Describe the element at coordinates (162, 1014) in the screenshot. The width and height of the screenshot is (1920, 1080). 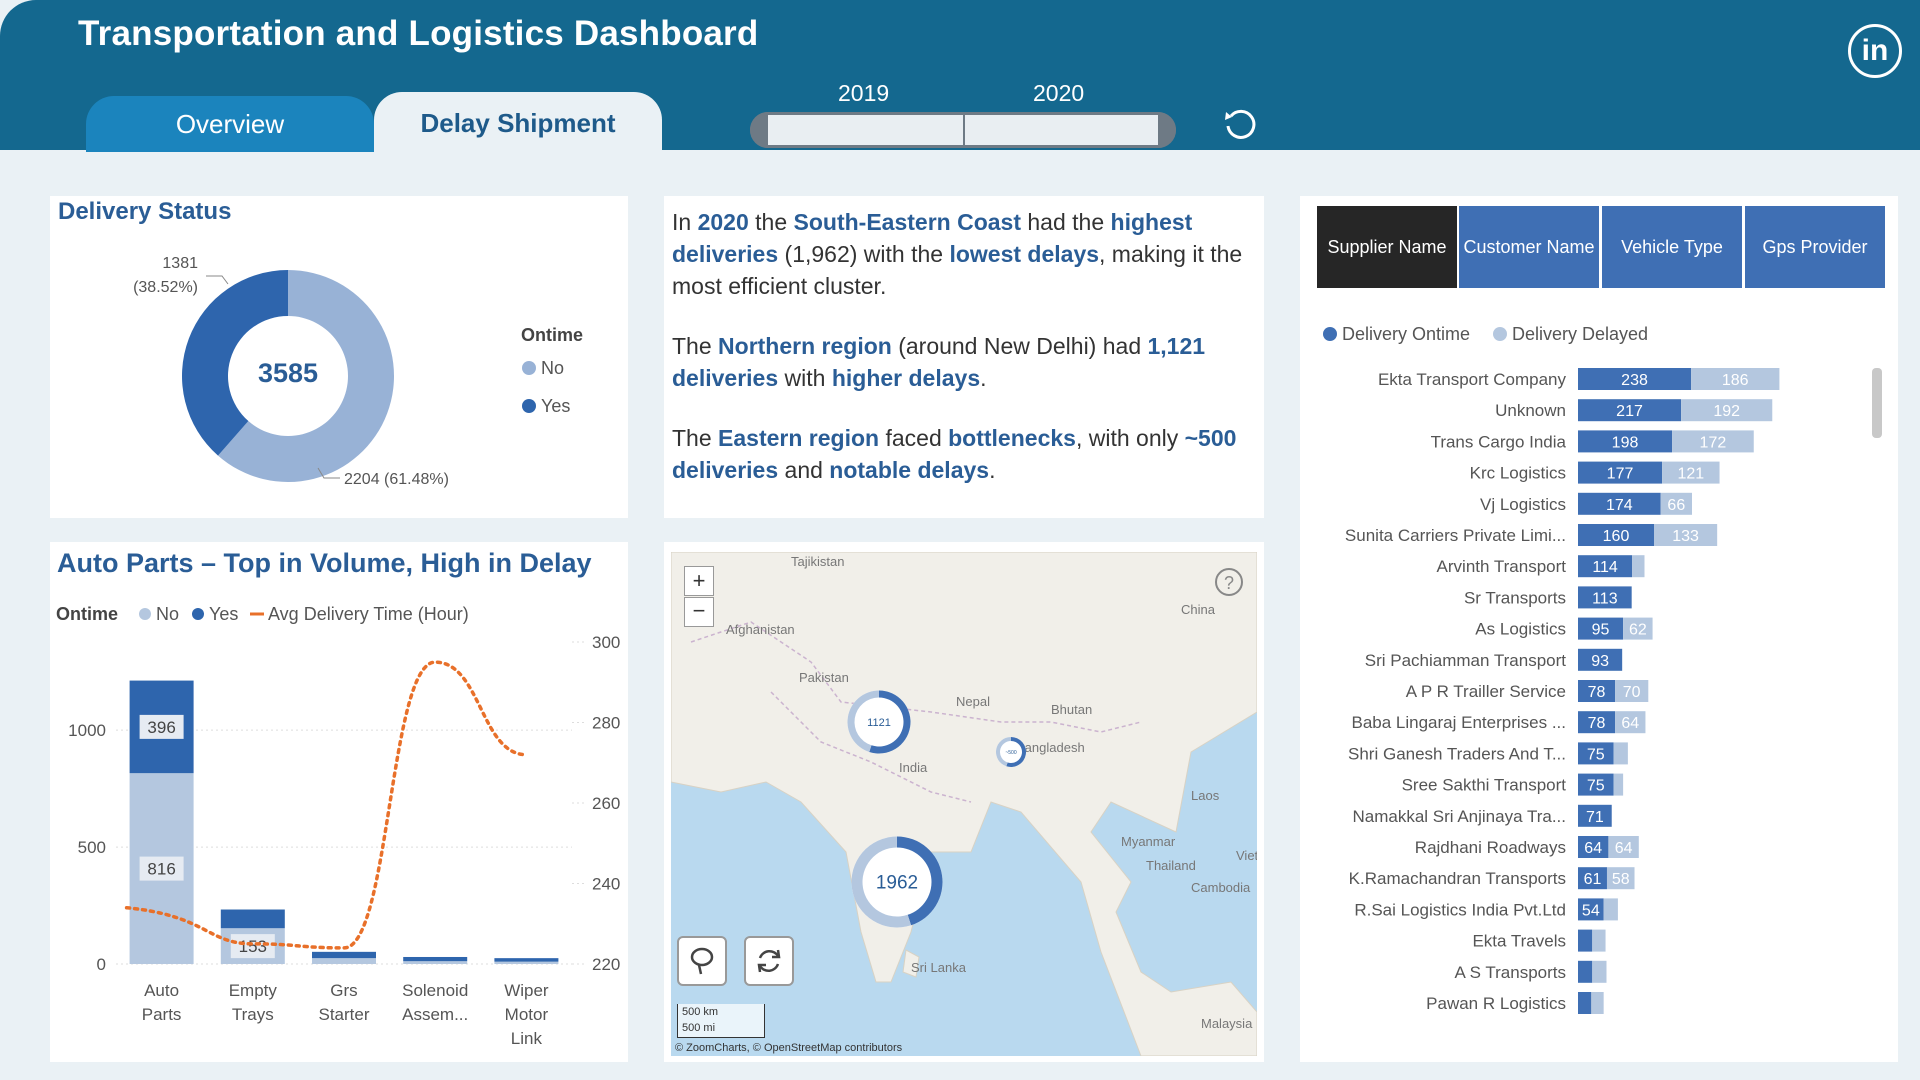
I see `x-tick-label: Parts` at that location.